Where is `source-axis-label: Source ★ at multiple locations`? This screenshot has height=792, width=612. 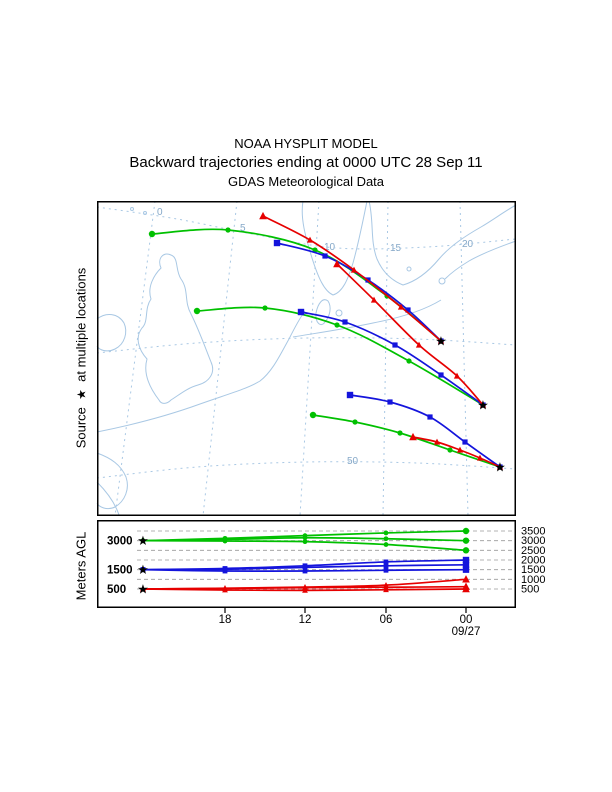
source-axis-label: Source ★ at multiple locations is located at coordinates (81, 358).